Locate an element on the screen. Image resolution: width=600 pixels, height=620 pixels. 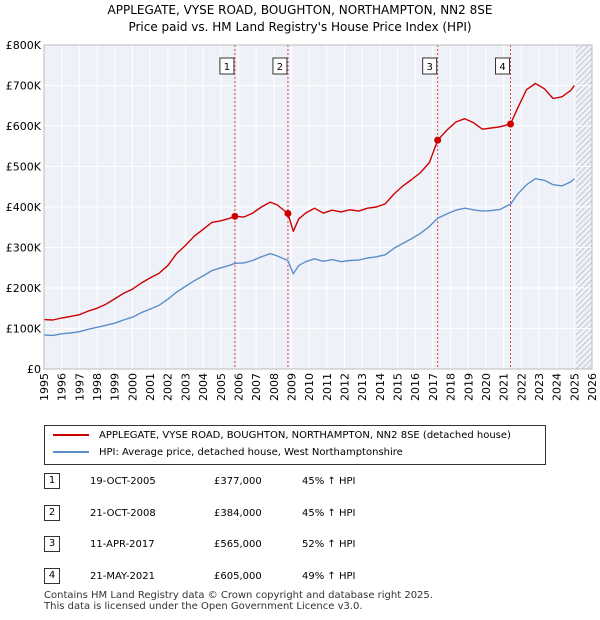
x-tick-label: 2010 is located at coordinates (309, 387).